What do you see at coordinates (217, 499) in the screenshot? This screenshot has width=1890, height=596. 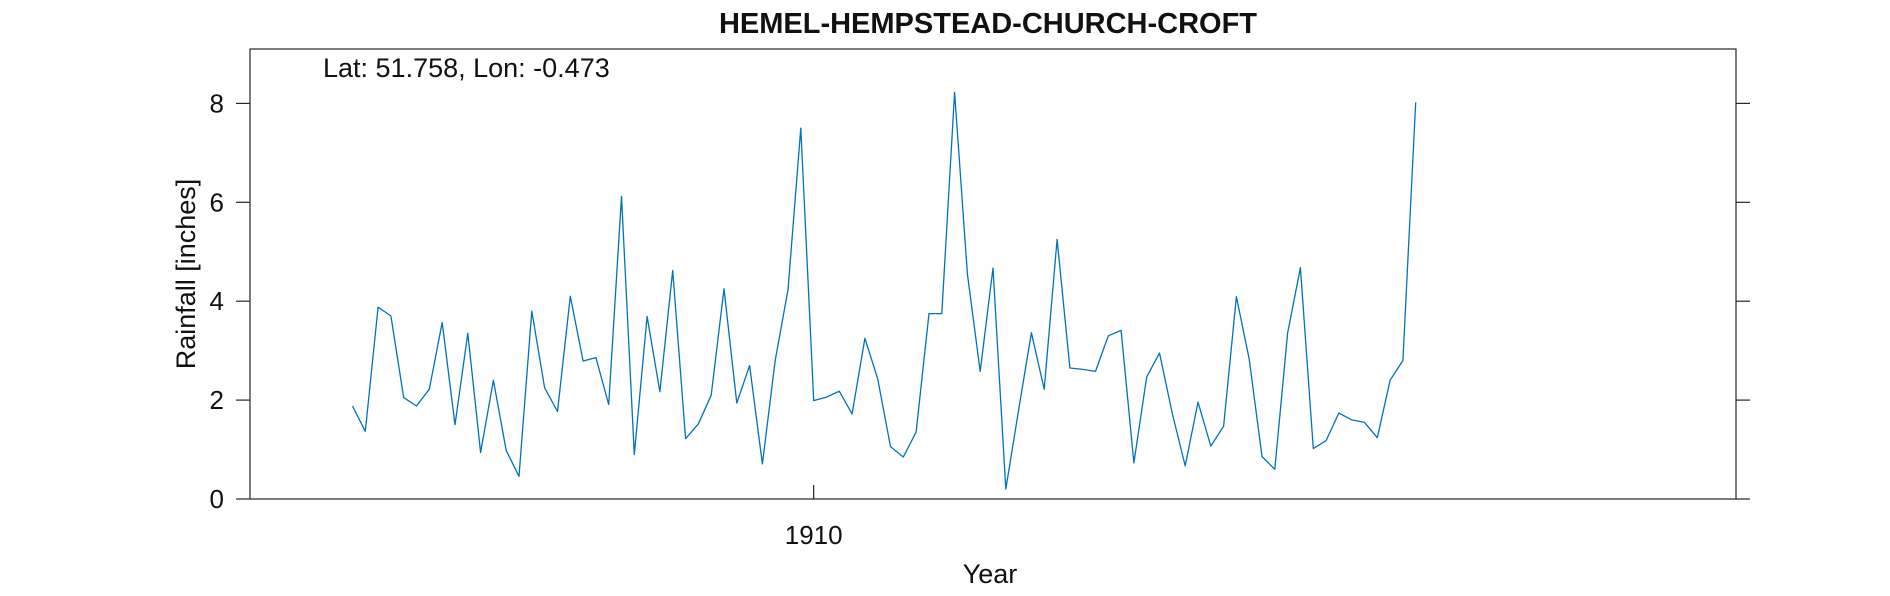 I see `y-tick-label: 0` at bounding box center [217, 499].